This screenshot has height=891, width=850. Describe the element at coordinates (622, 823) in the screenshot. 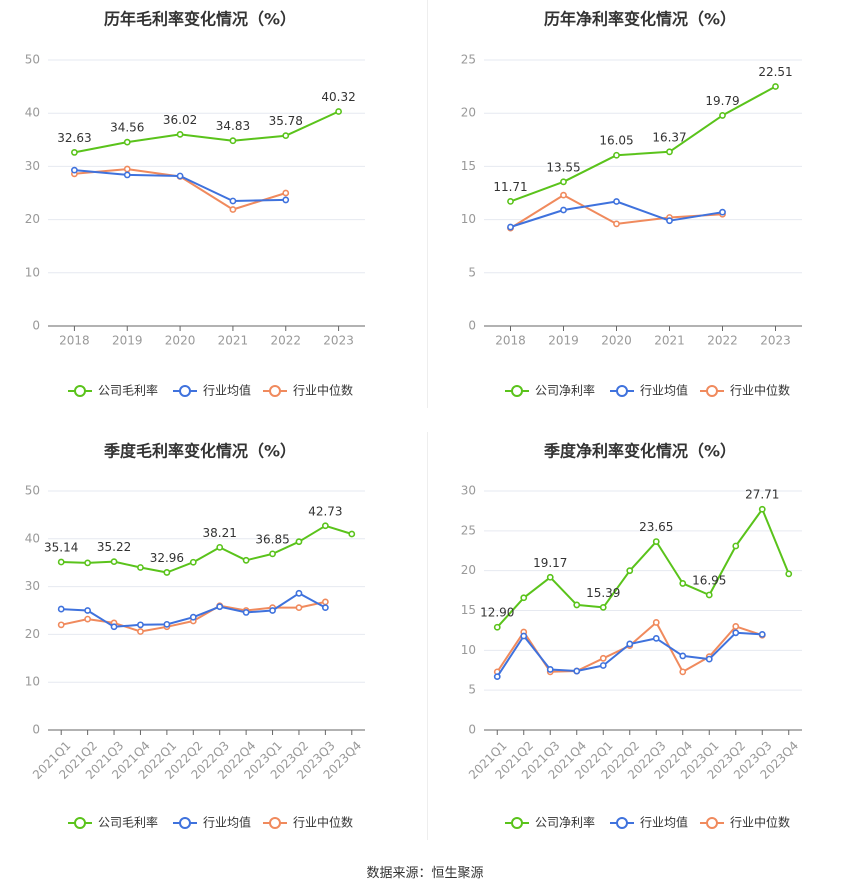

I see `chart4-legend-marker-industry_avg` at that location.